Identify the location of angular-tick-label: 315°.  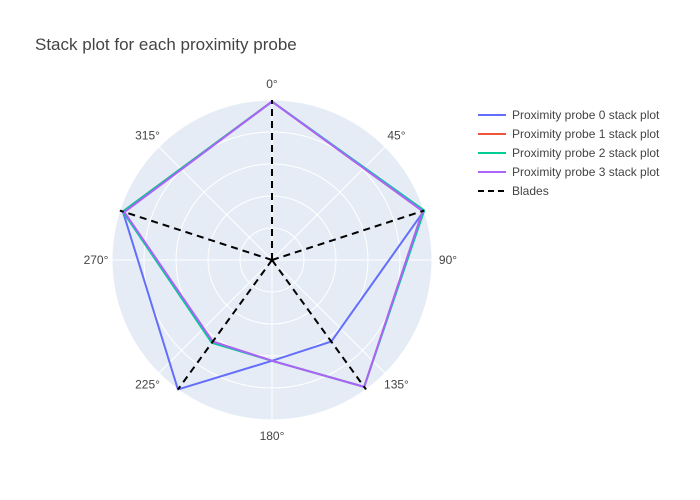
(147, 136).